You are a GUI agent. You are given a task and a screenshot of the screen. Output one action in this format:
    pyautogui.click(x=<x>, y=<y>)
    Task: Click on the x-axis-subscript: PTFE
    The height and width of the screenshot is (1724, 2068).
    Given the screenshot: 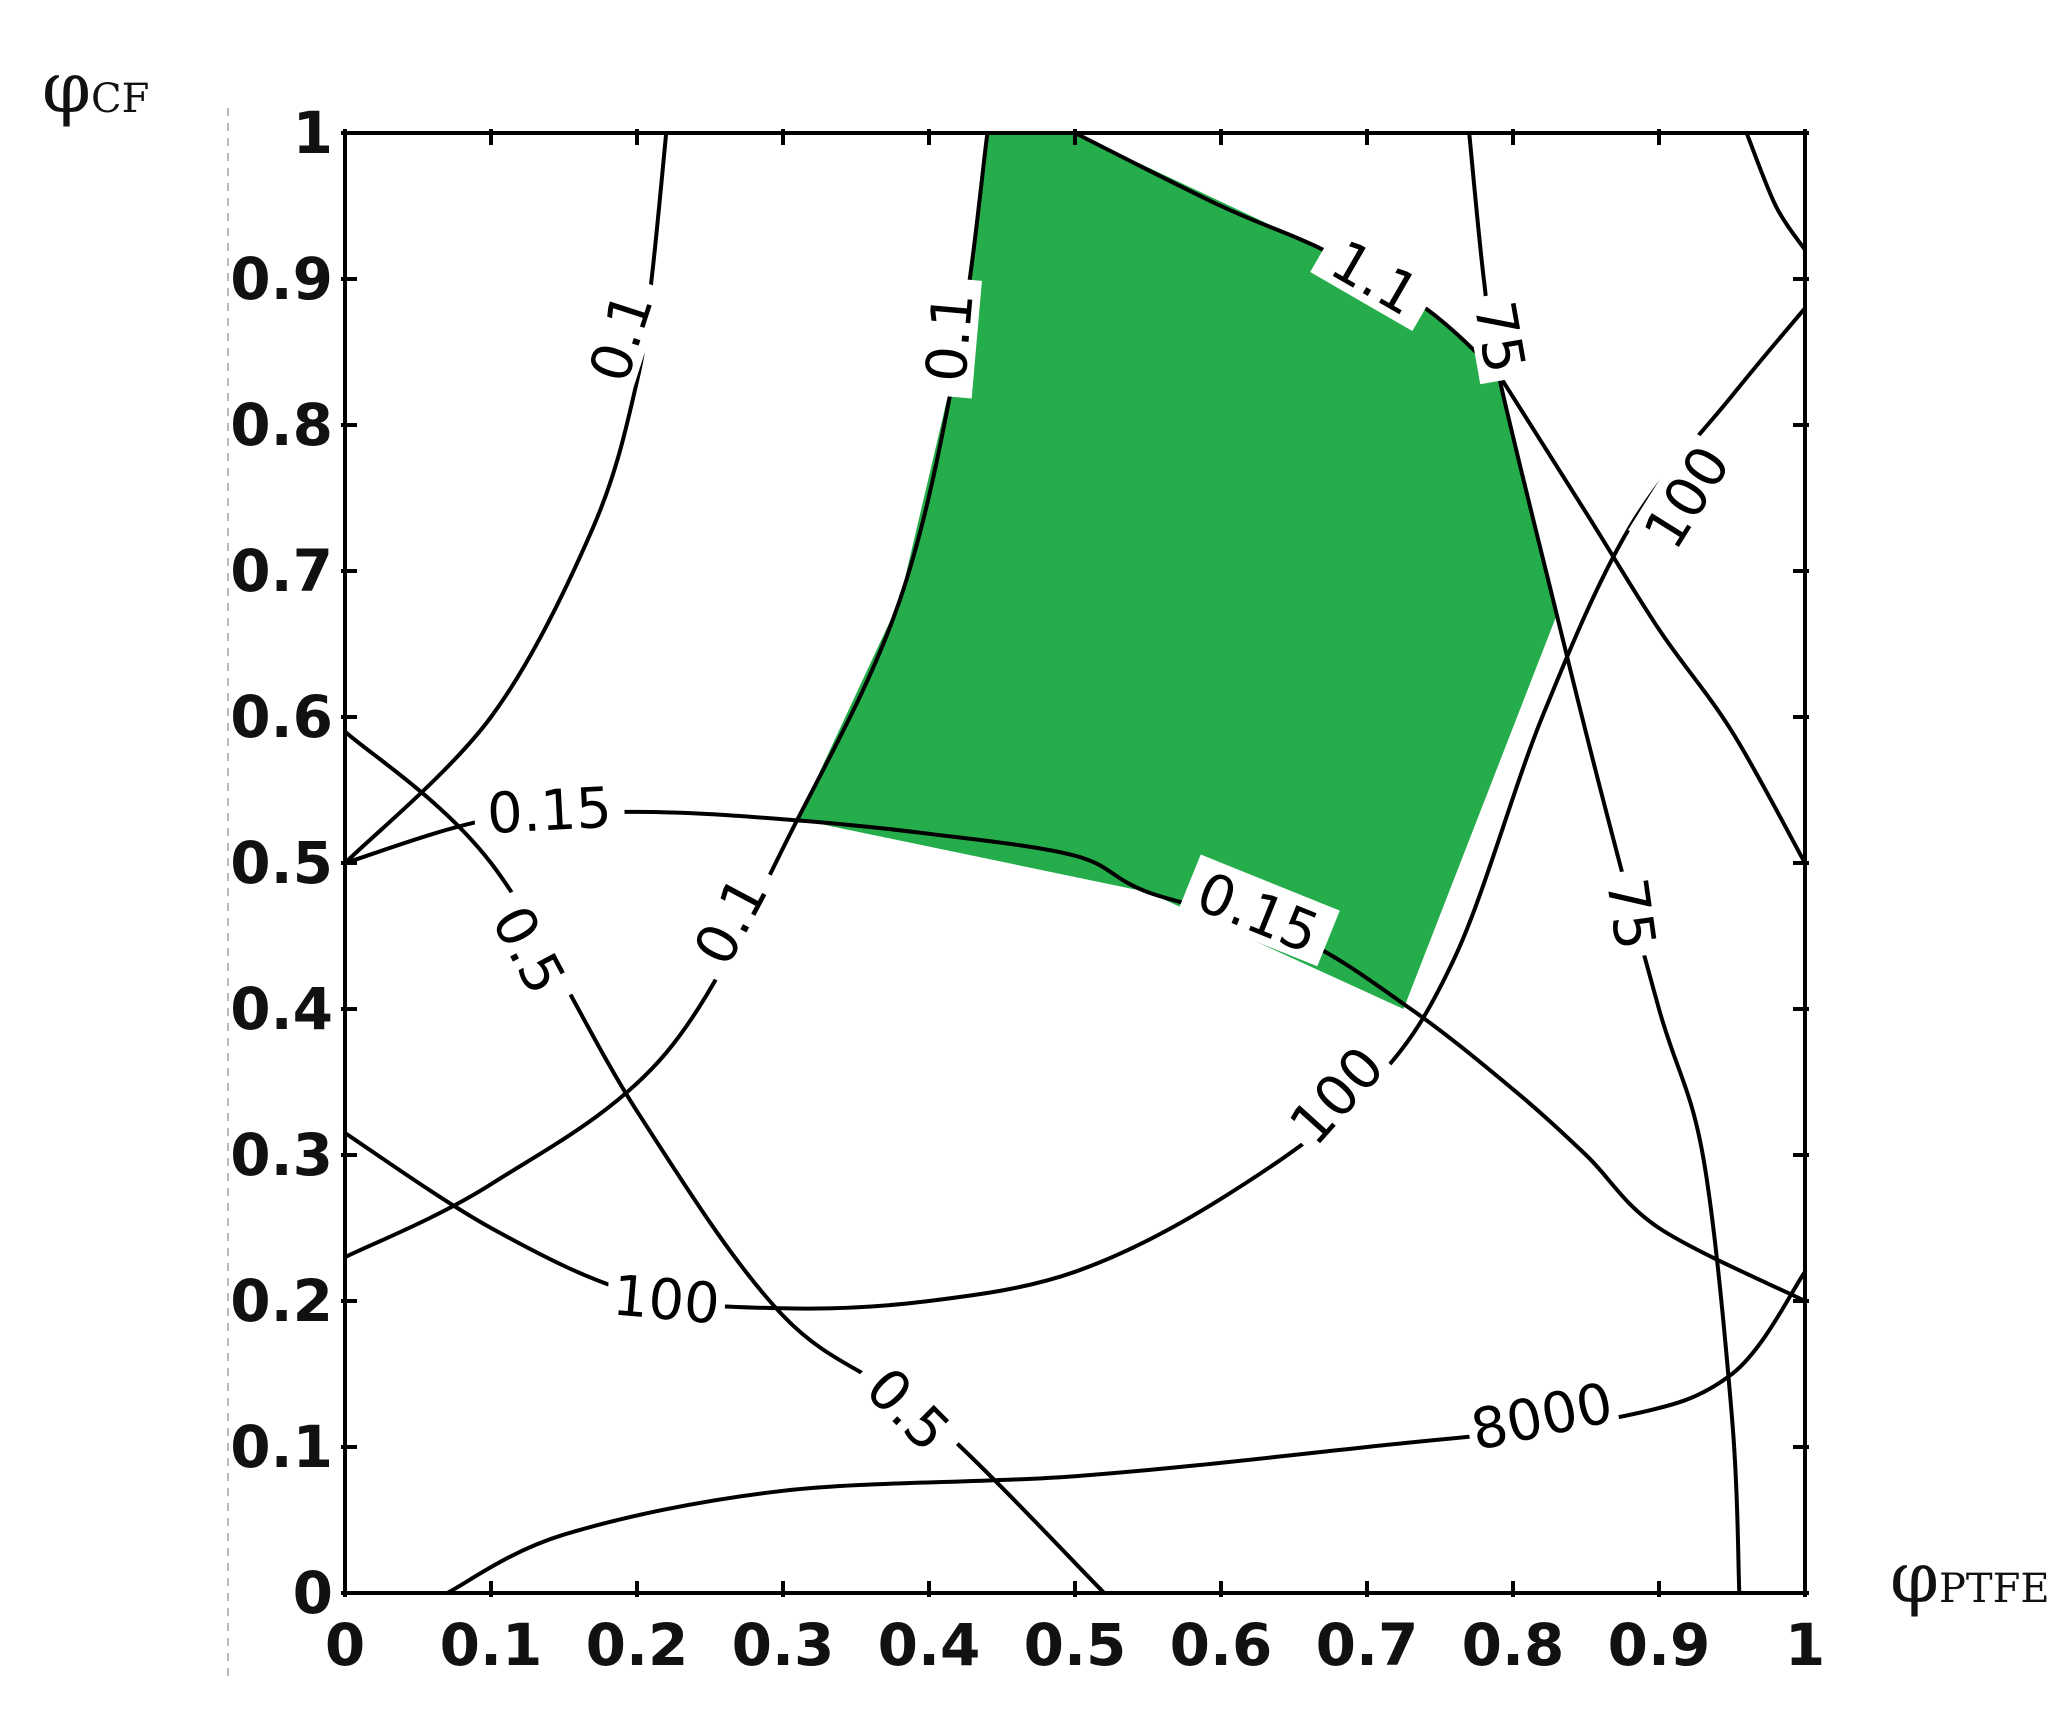 What is the action you would take?
    pyautogui.click(x=1994, y=1589)
    